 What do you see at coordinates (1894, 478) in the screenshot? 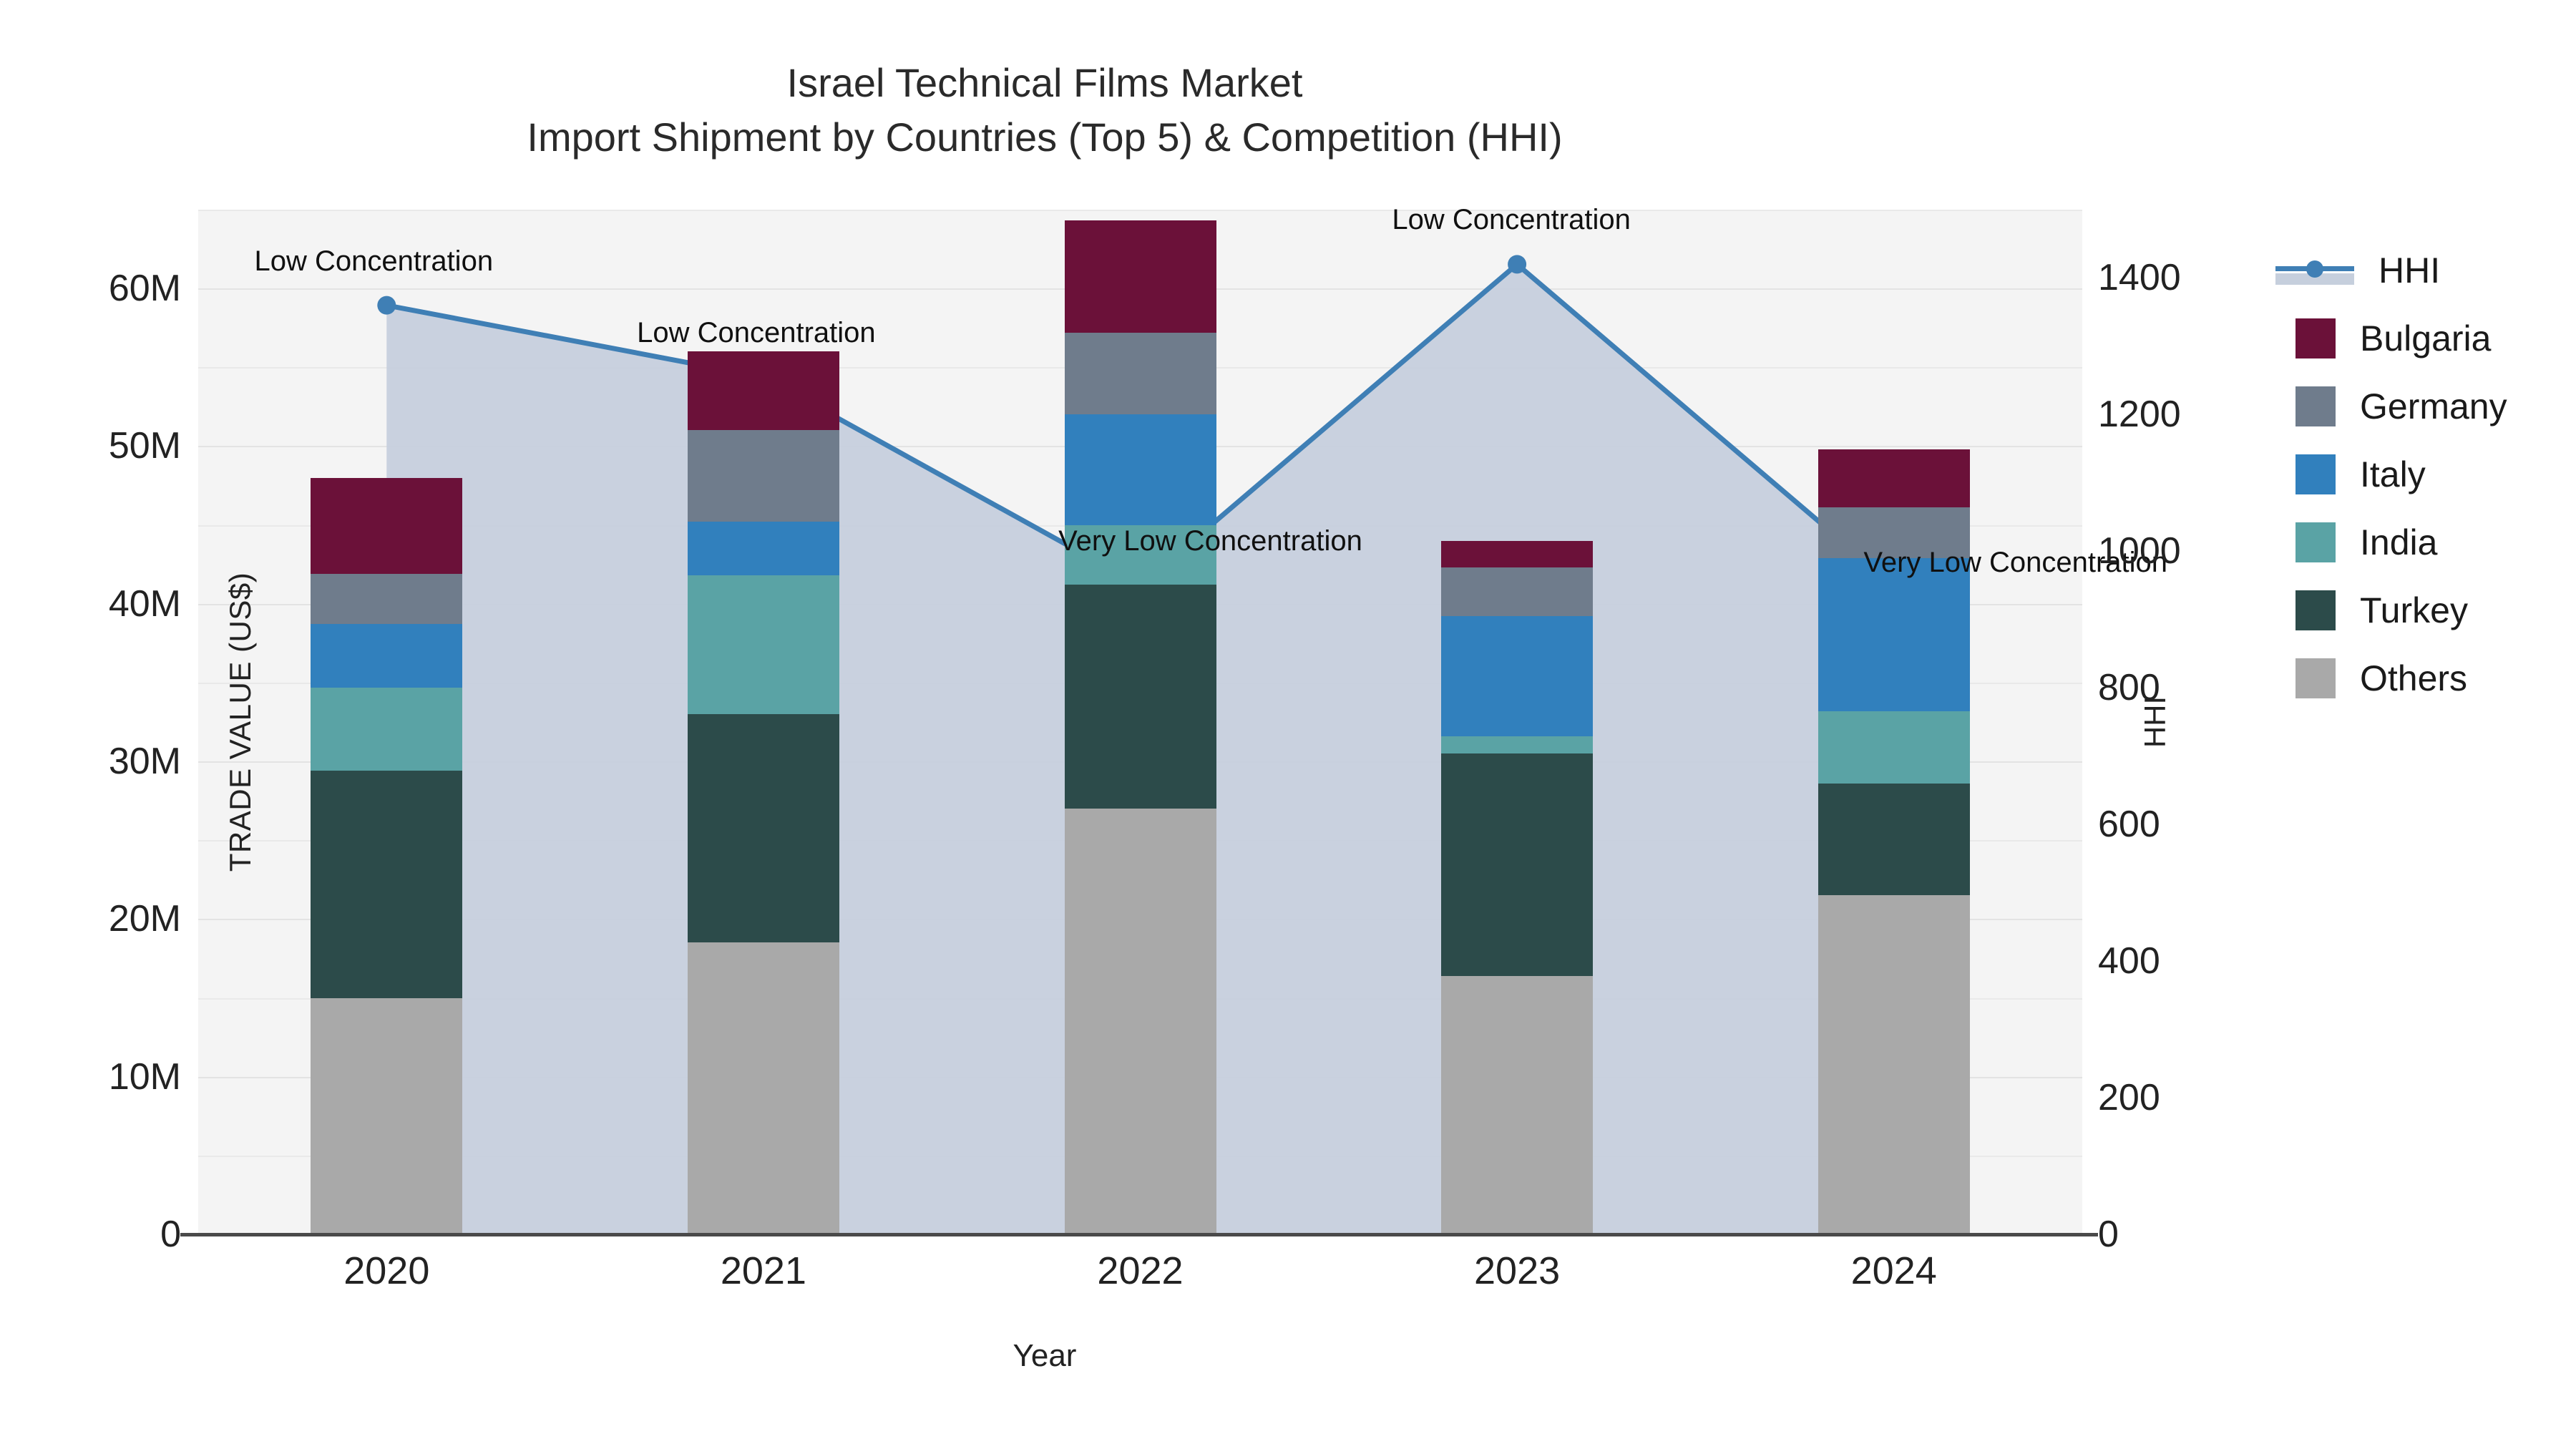
I see `bar-segment-bulgaria-2024` at bounding box center [1894, 478].